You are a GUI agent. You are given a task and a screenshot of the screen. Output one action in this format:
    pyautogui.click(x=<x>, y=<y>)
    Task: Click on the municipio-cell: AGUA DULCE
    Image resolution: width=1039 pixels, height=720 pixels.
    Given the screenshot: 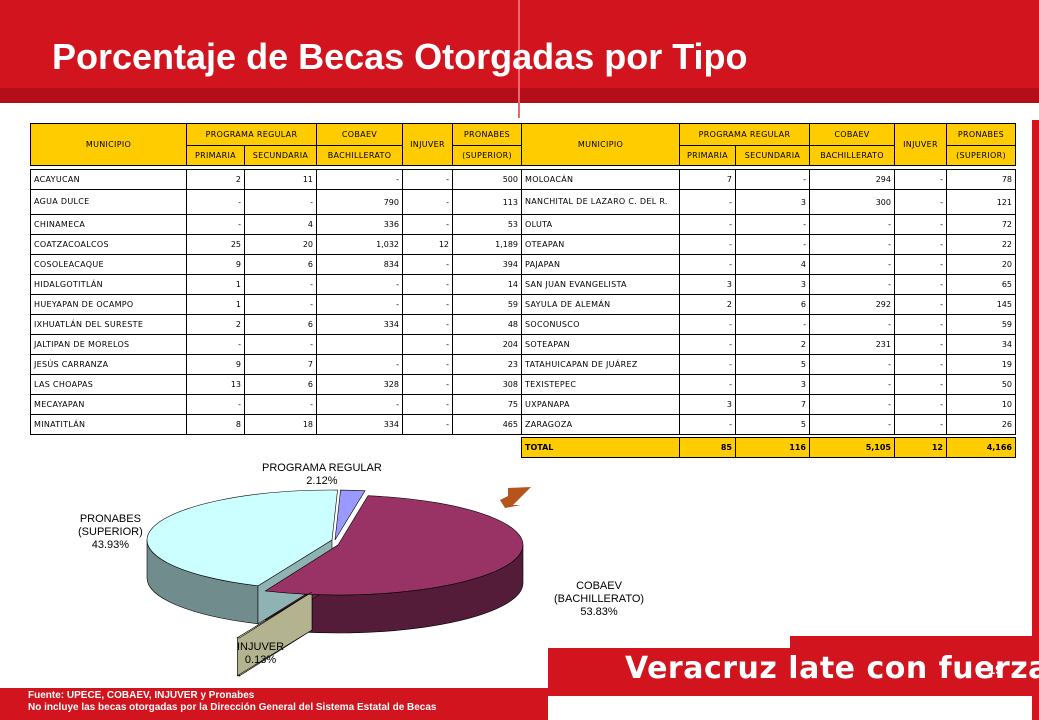 What is the action you would take?
    pyautogui.click(x=108, y=202)
    